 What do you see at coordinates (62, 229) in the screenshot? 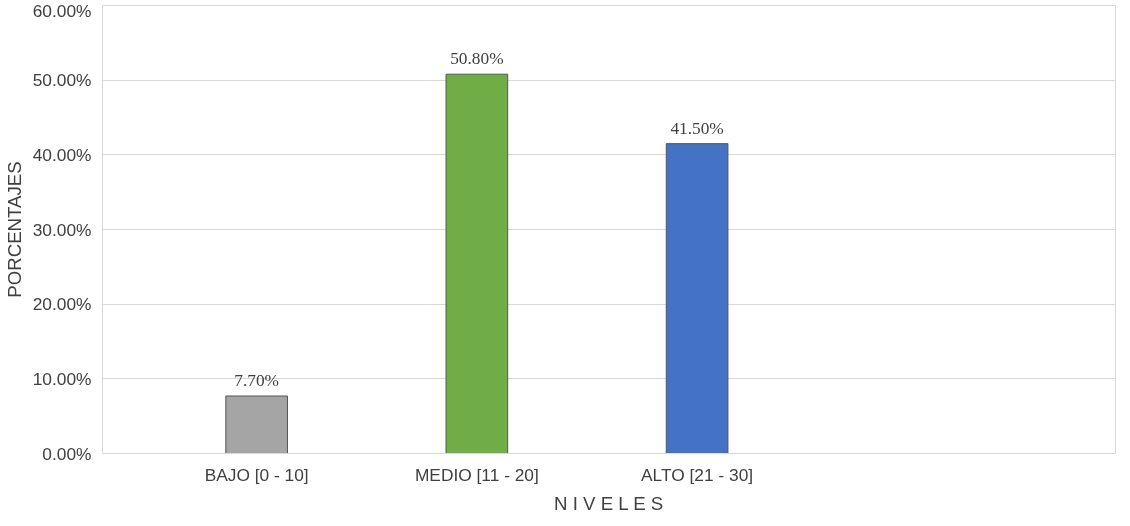
I see `y-tick-label: 30.00%` at bounding box center [62, 229].